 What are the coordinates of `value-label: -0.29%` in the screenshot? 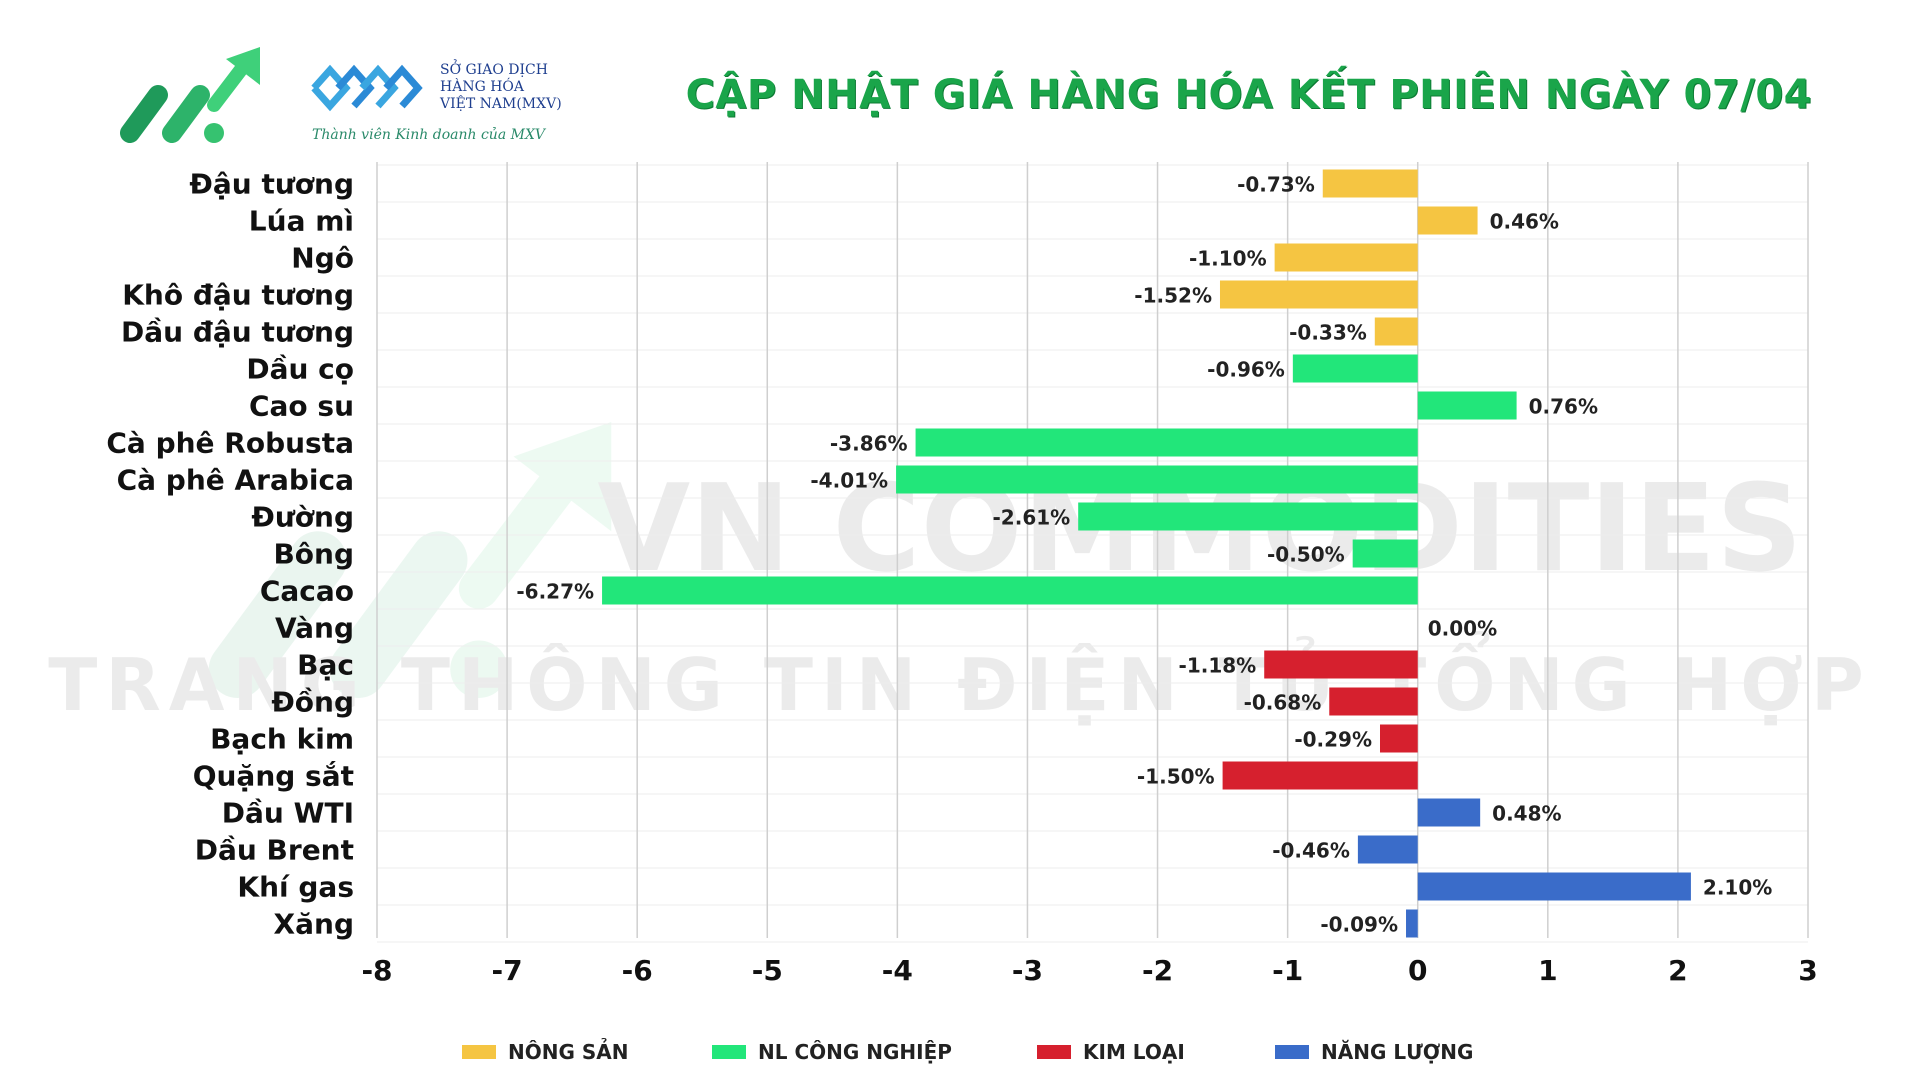 It's located at (1333, 740).